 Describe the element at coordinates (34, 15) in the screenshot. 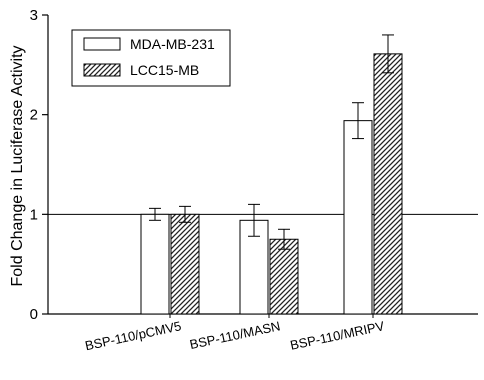

I see `y-tick-label: 3` at that location.